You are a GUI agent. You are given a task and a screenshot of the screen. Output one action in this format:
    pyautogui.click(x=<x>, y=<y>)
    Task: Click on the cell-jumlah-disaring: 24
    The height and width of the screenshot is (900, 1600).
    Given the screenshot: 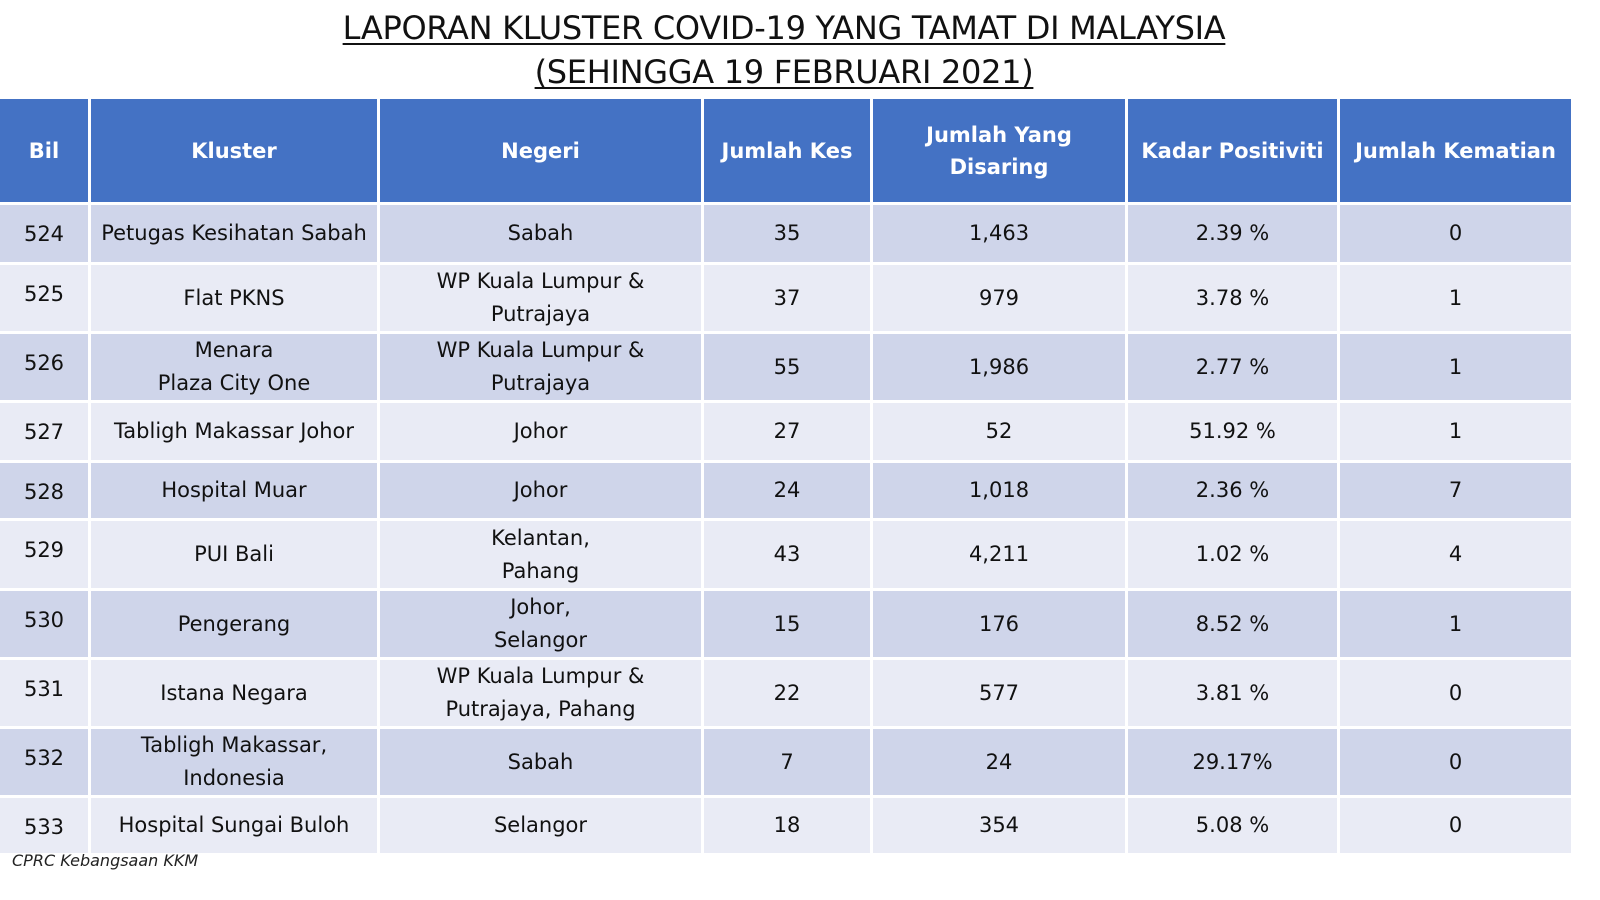 What is the action you would take?
    pyautogui.click(x=999, y=762)
    